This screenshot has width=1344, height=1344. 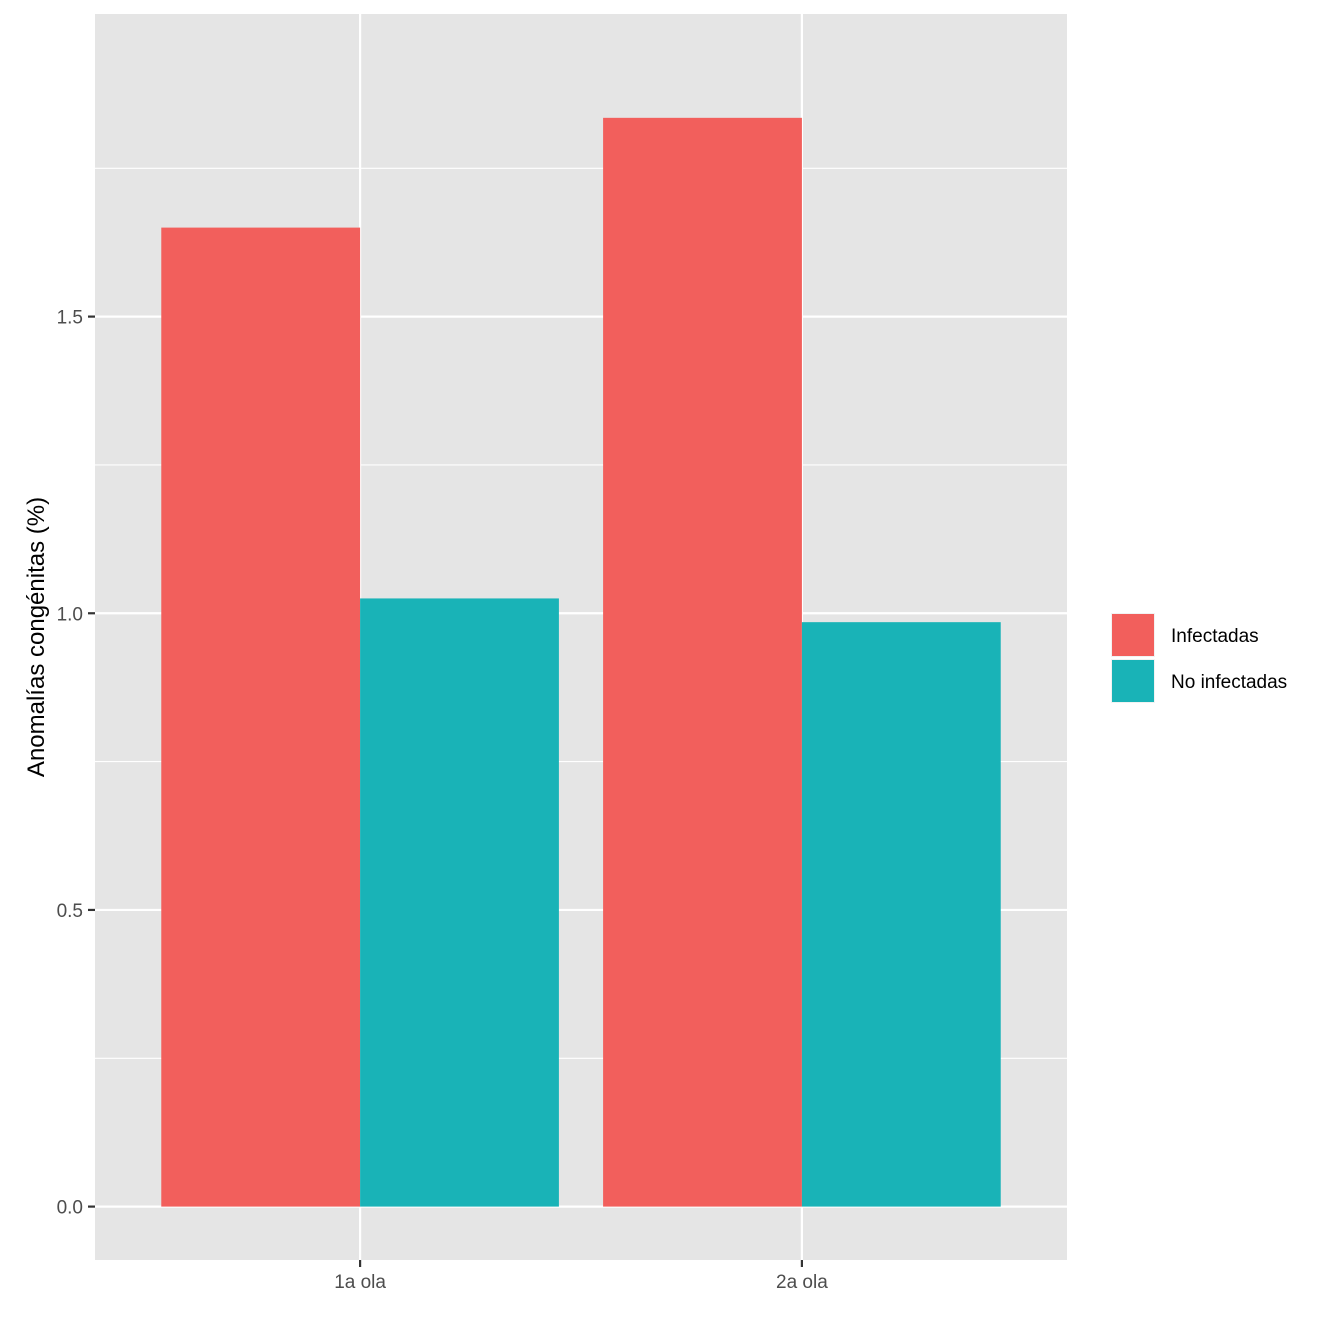 What do you see at coordinates (70, 911) in the screenshot?
I see `y-tick-label: 0.5` at bounding box center [70, 911].